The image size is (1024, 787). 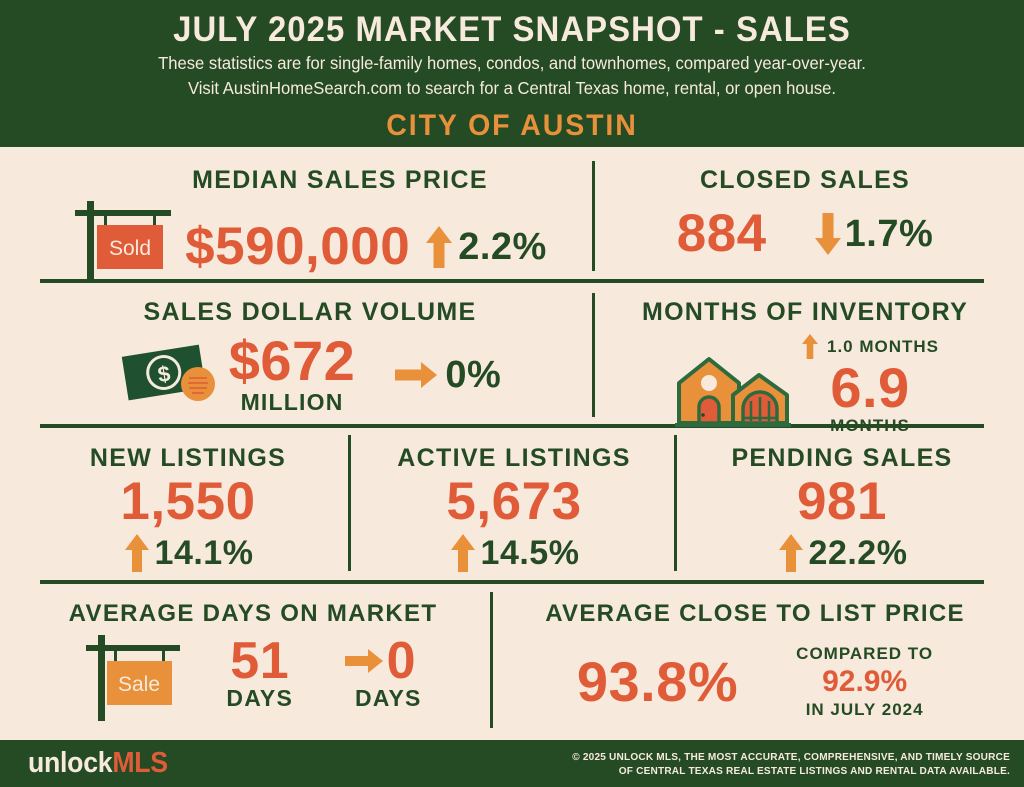 I want to click on stat-value-sales-dollar-volume: $672, so click(x=292, y=360).